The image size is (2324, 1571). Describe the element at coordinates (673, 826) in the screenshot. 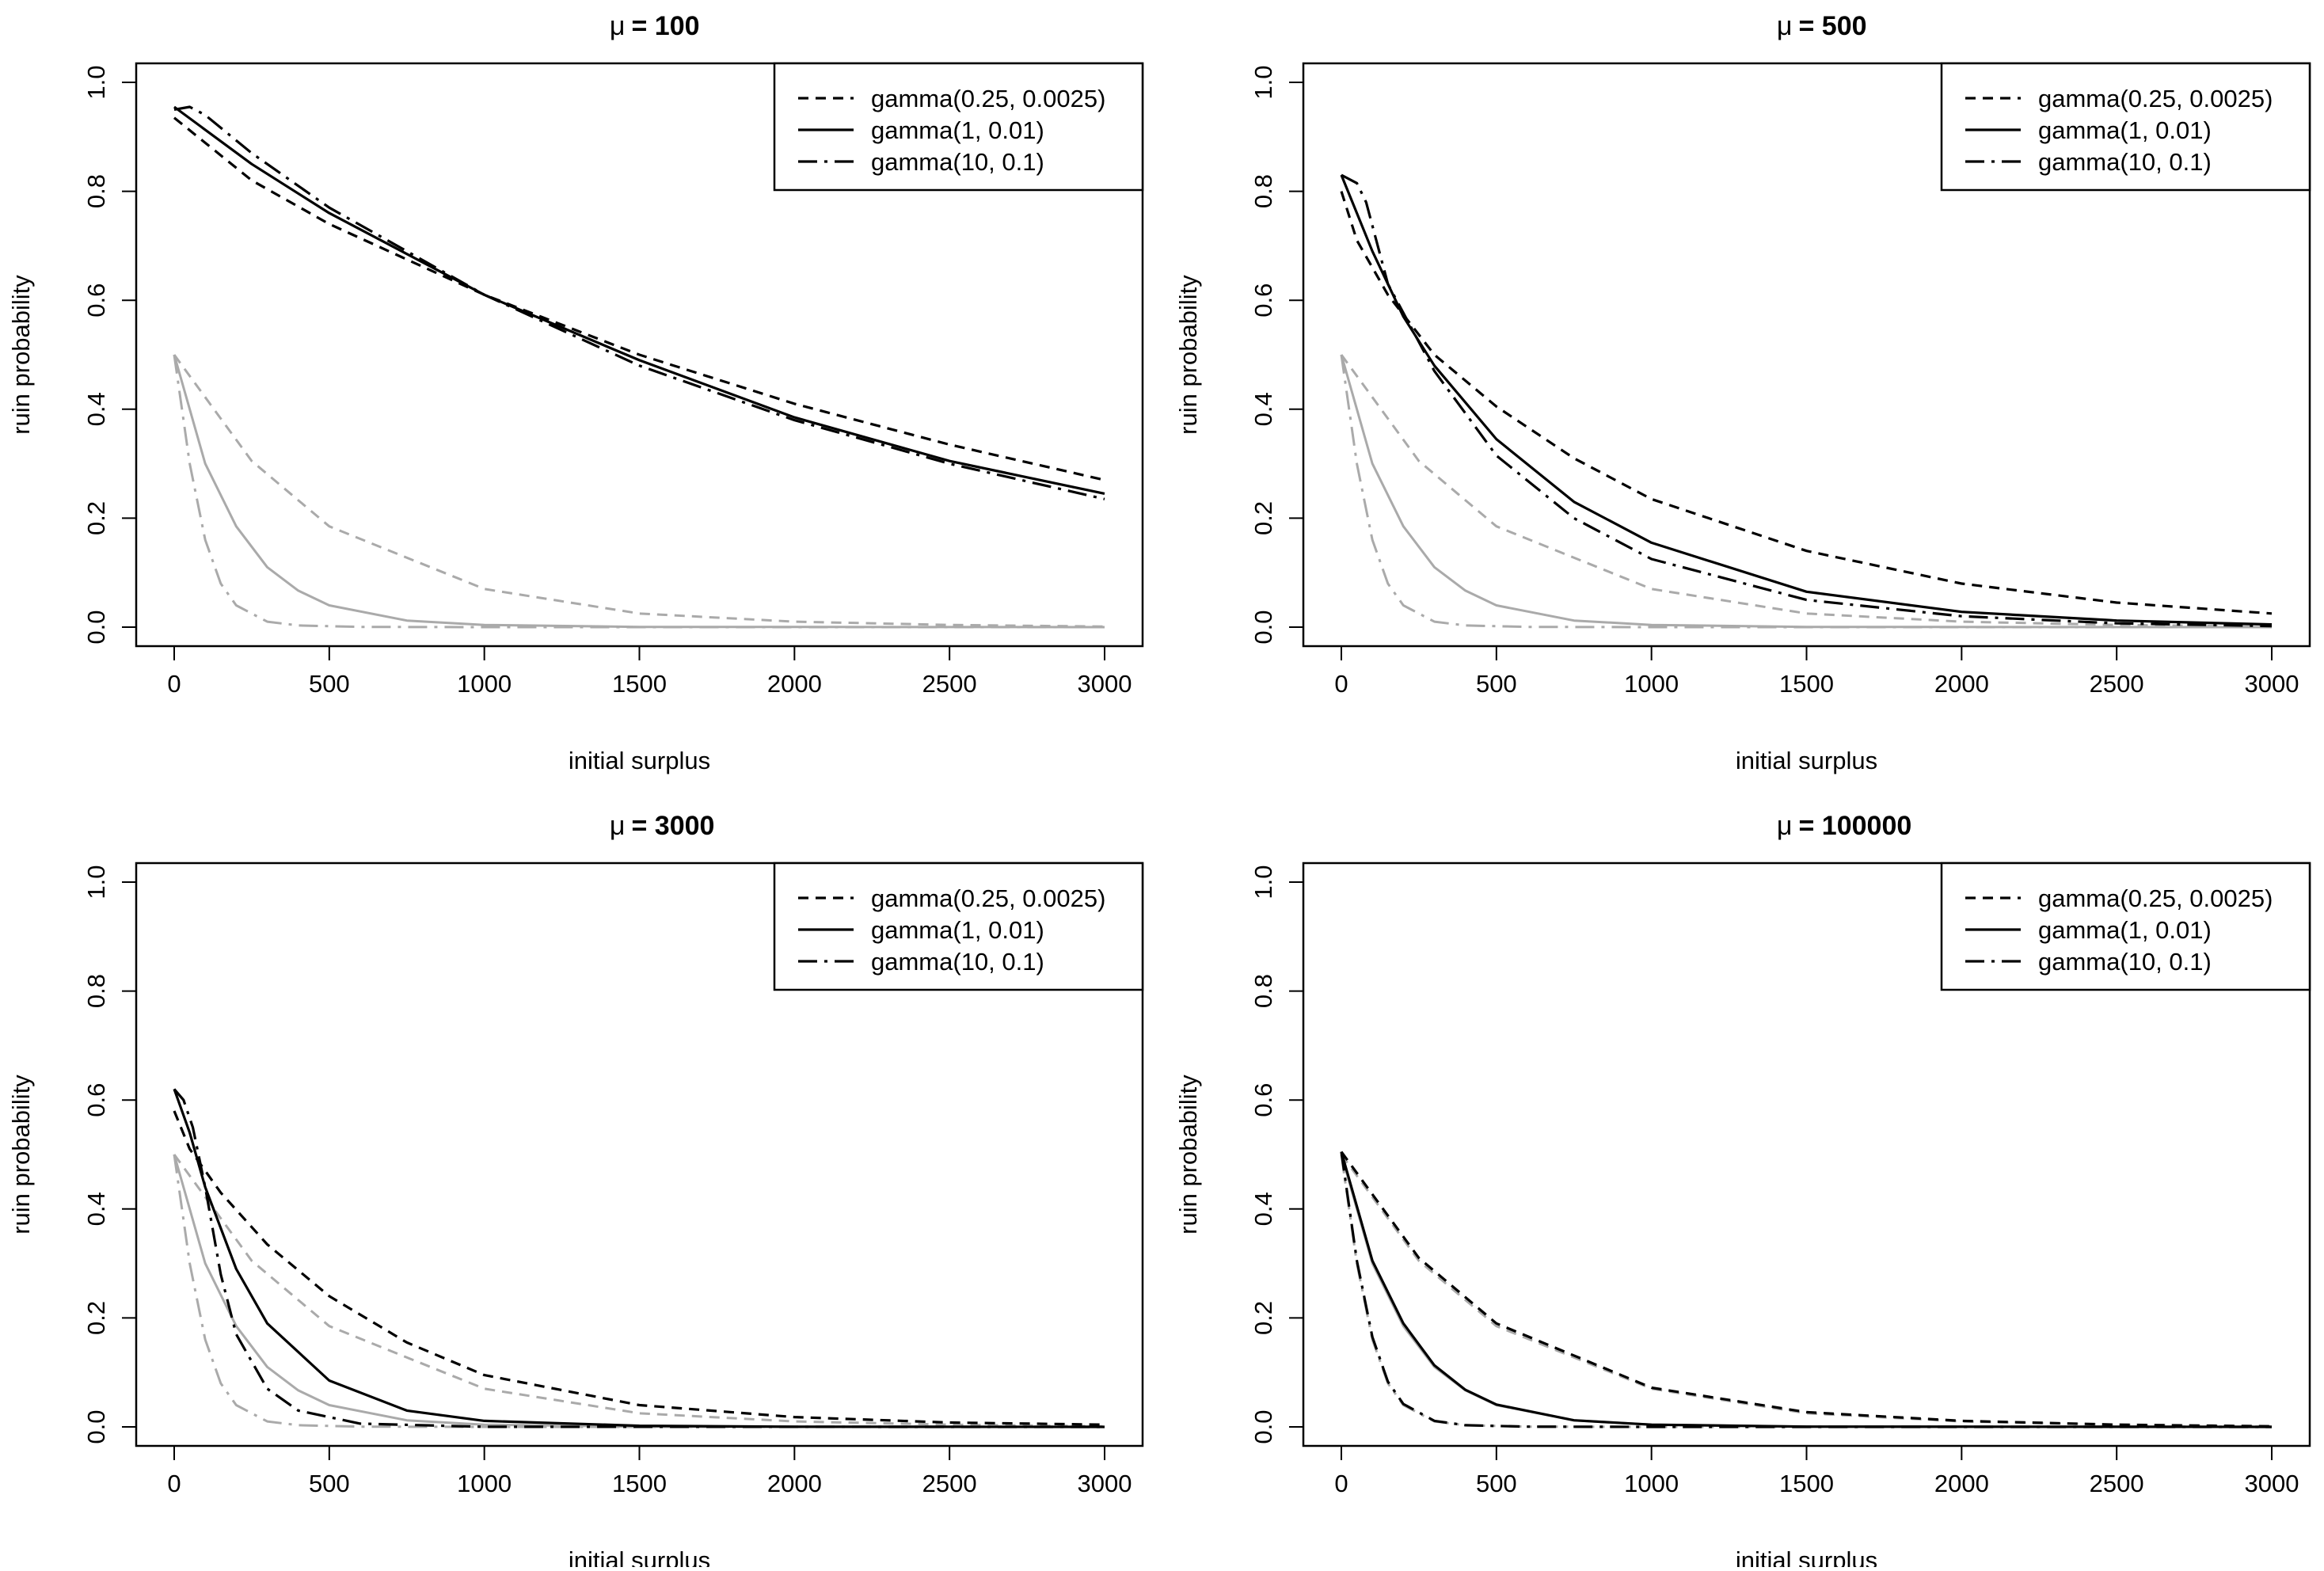

I see `chart-title-value: = 3000` at that location.